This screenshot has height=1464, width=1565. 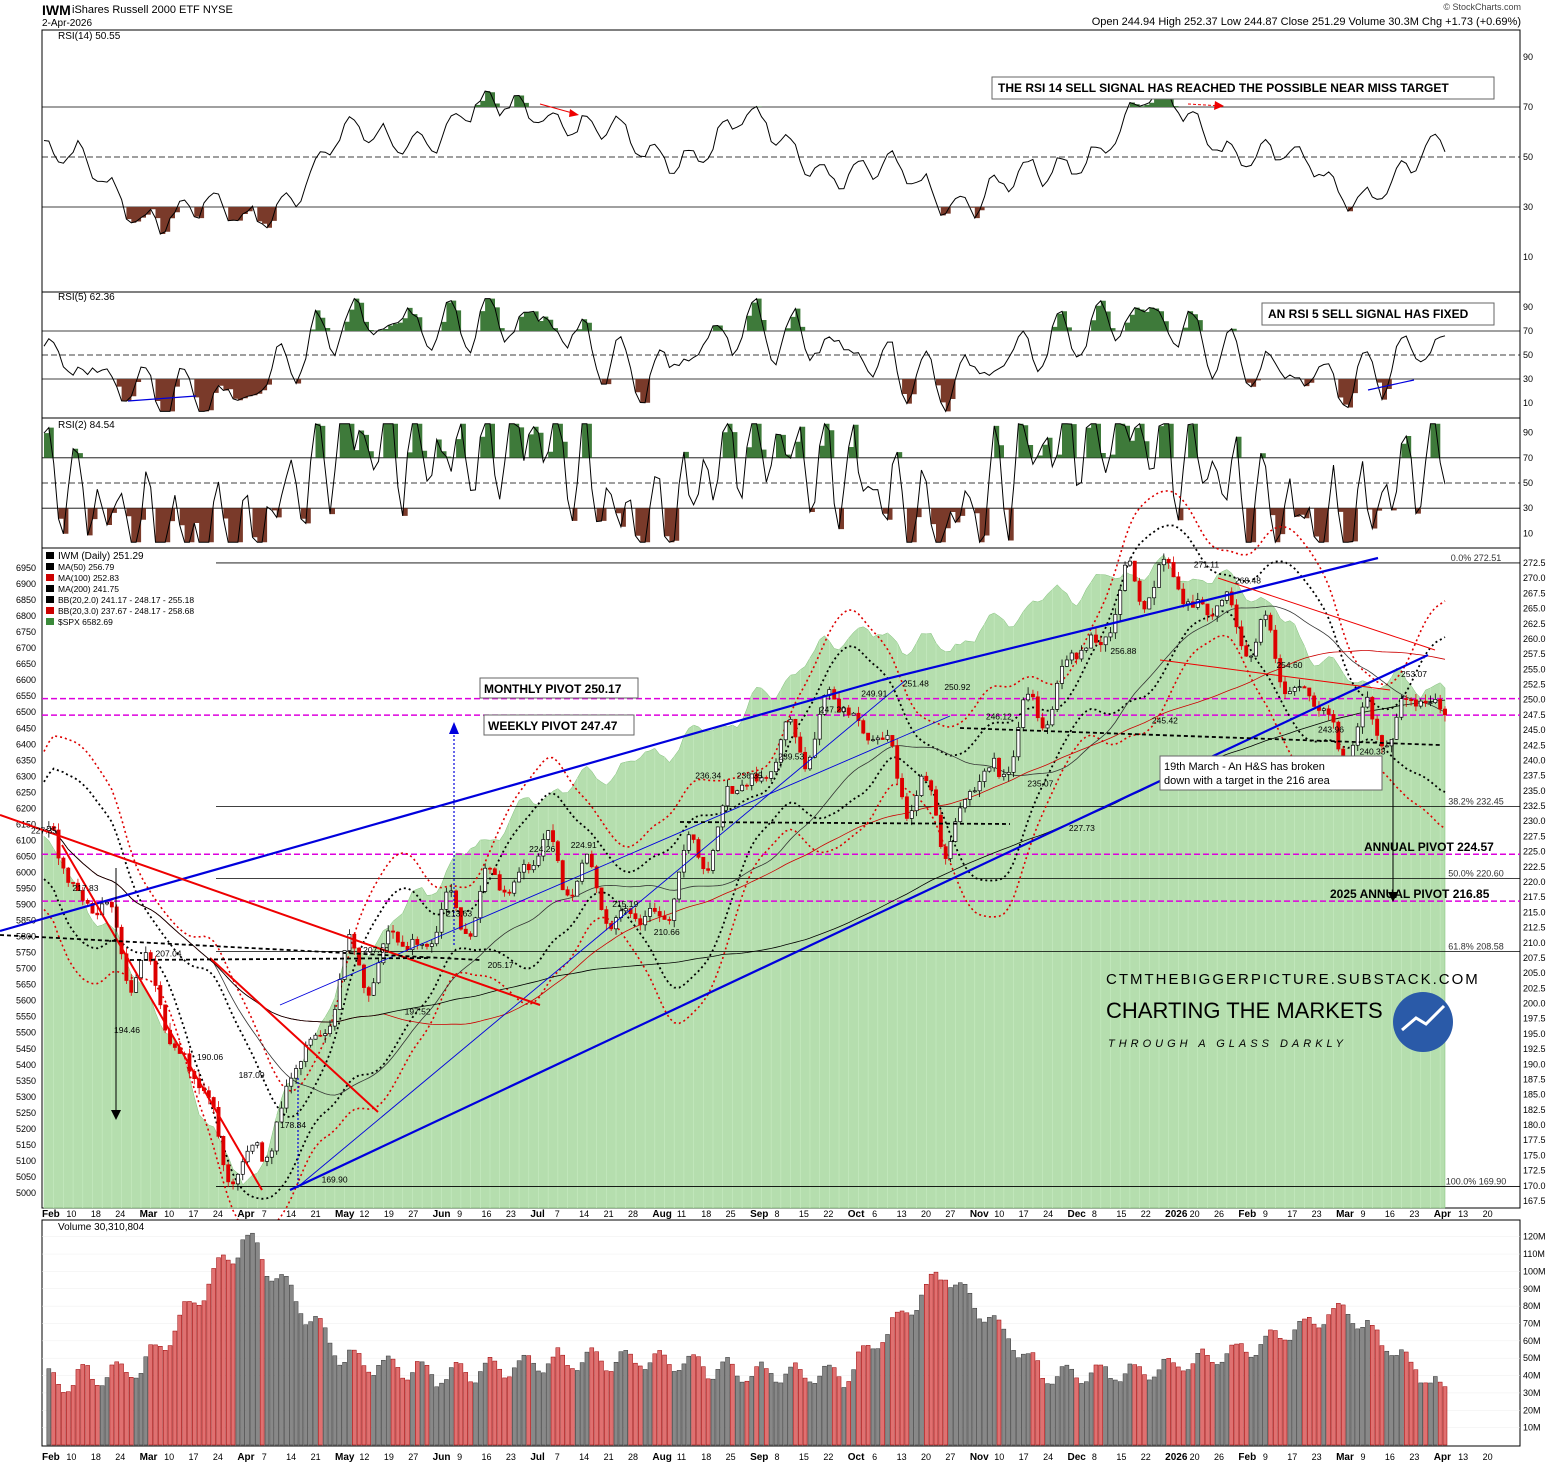 What do you see at coordinates (26, 1129) in the screenshot?
I see `spx-tick: 5200` at bounding box center [26, 1129].